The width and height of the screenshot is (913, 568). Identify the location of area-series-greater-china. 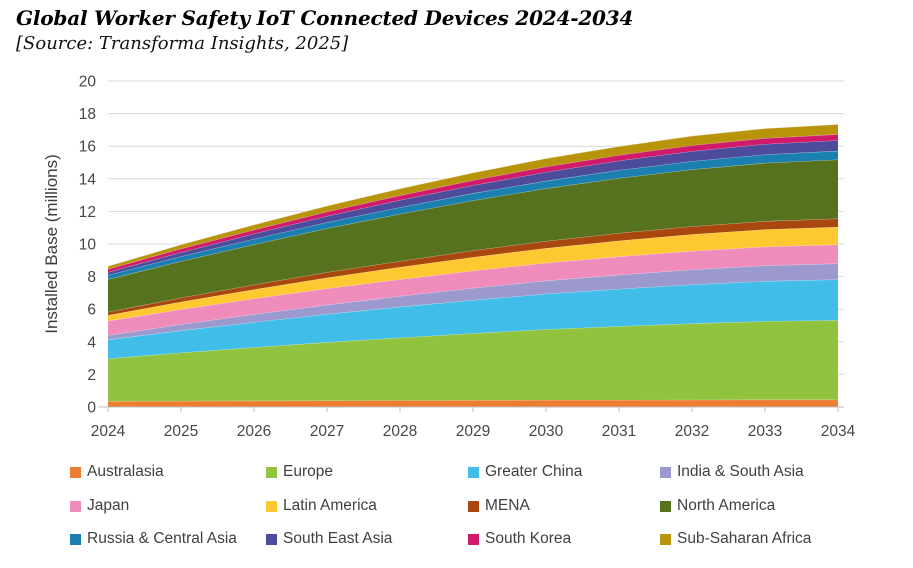
(473, 319).